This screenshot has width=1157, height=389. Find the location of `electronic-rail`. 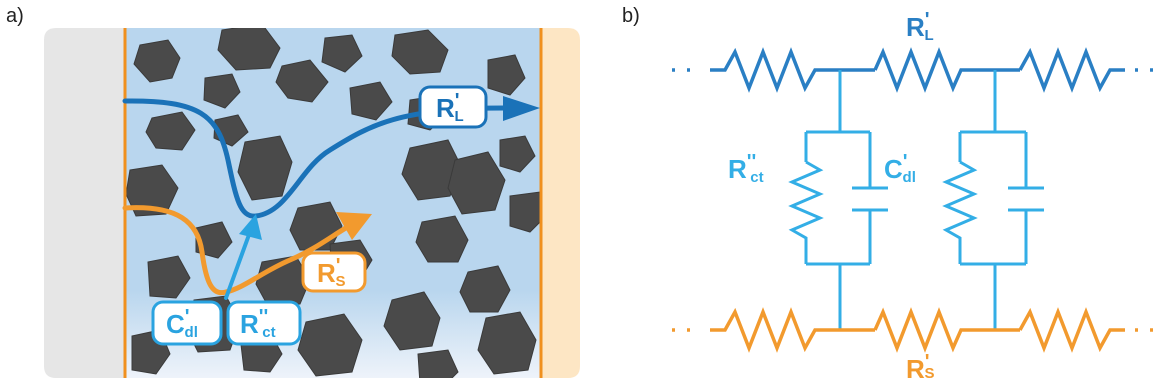

electronic-rail is located at coordinates (914, 330).